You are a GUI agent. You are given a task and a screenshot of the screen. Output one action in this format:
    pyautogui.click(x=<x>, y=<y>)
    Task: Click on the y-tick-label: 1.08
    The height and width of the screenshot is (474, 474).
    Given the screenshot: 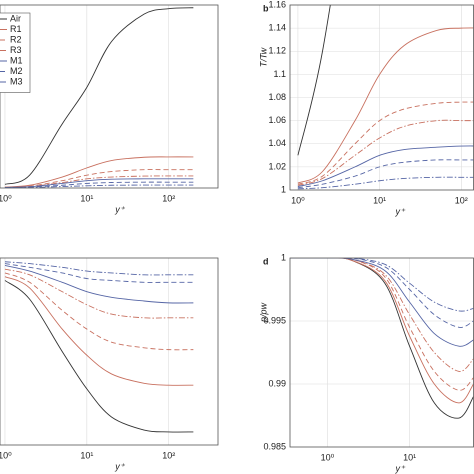 What is the action you would take?
    pyautogui.click(x=277, y=97)
    